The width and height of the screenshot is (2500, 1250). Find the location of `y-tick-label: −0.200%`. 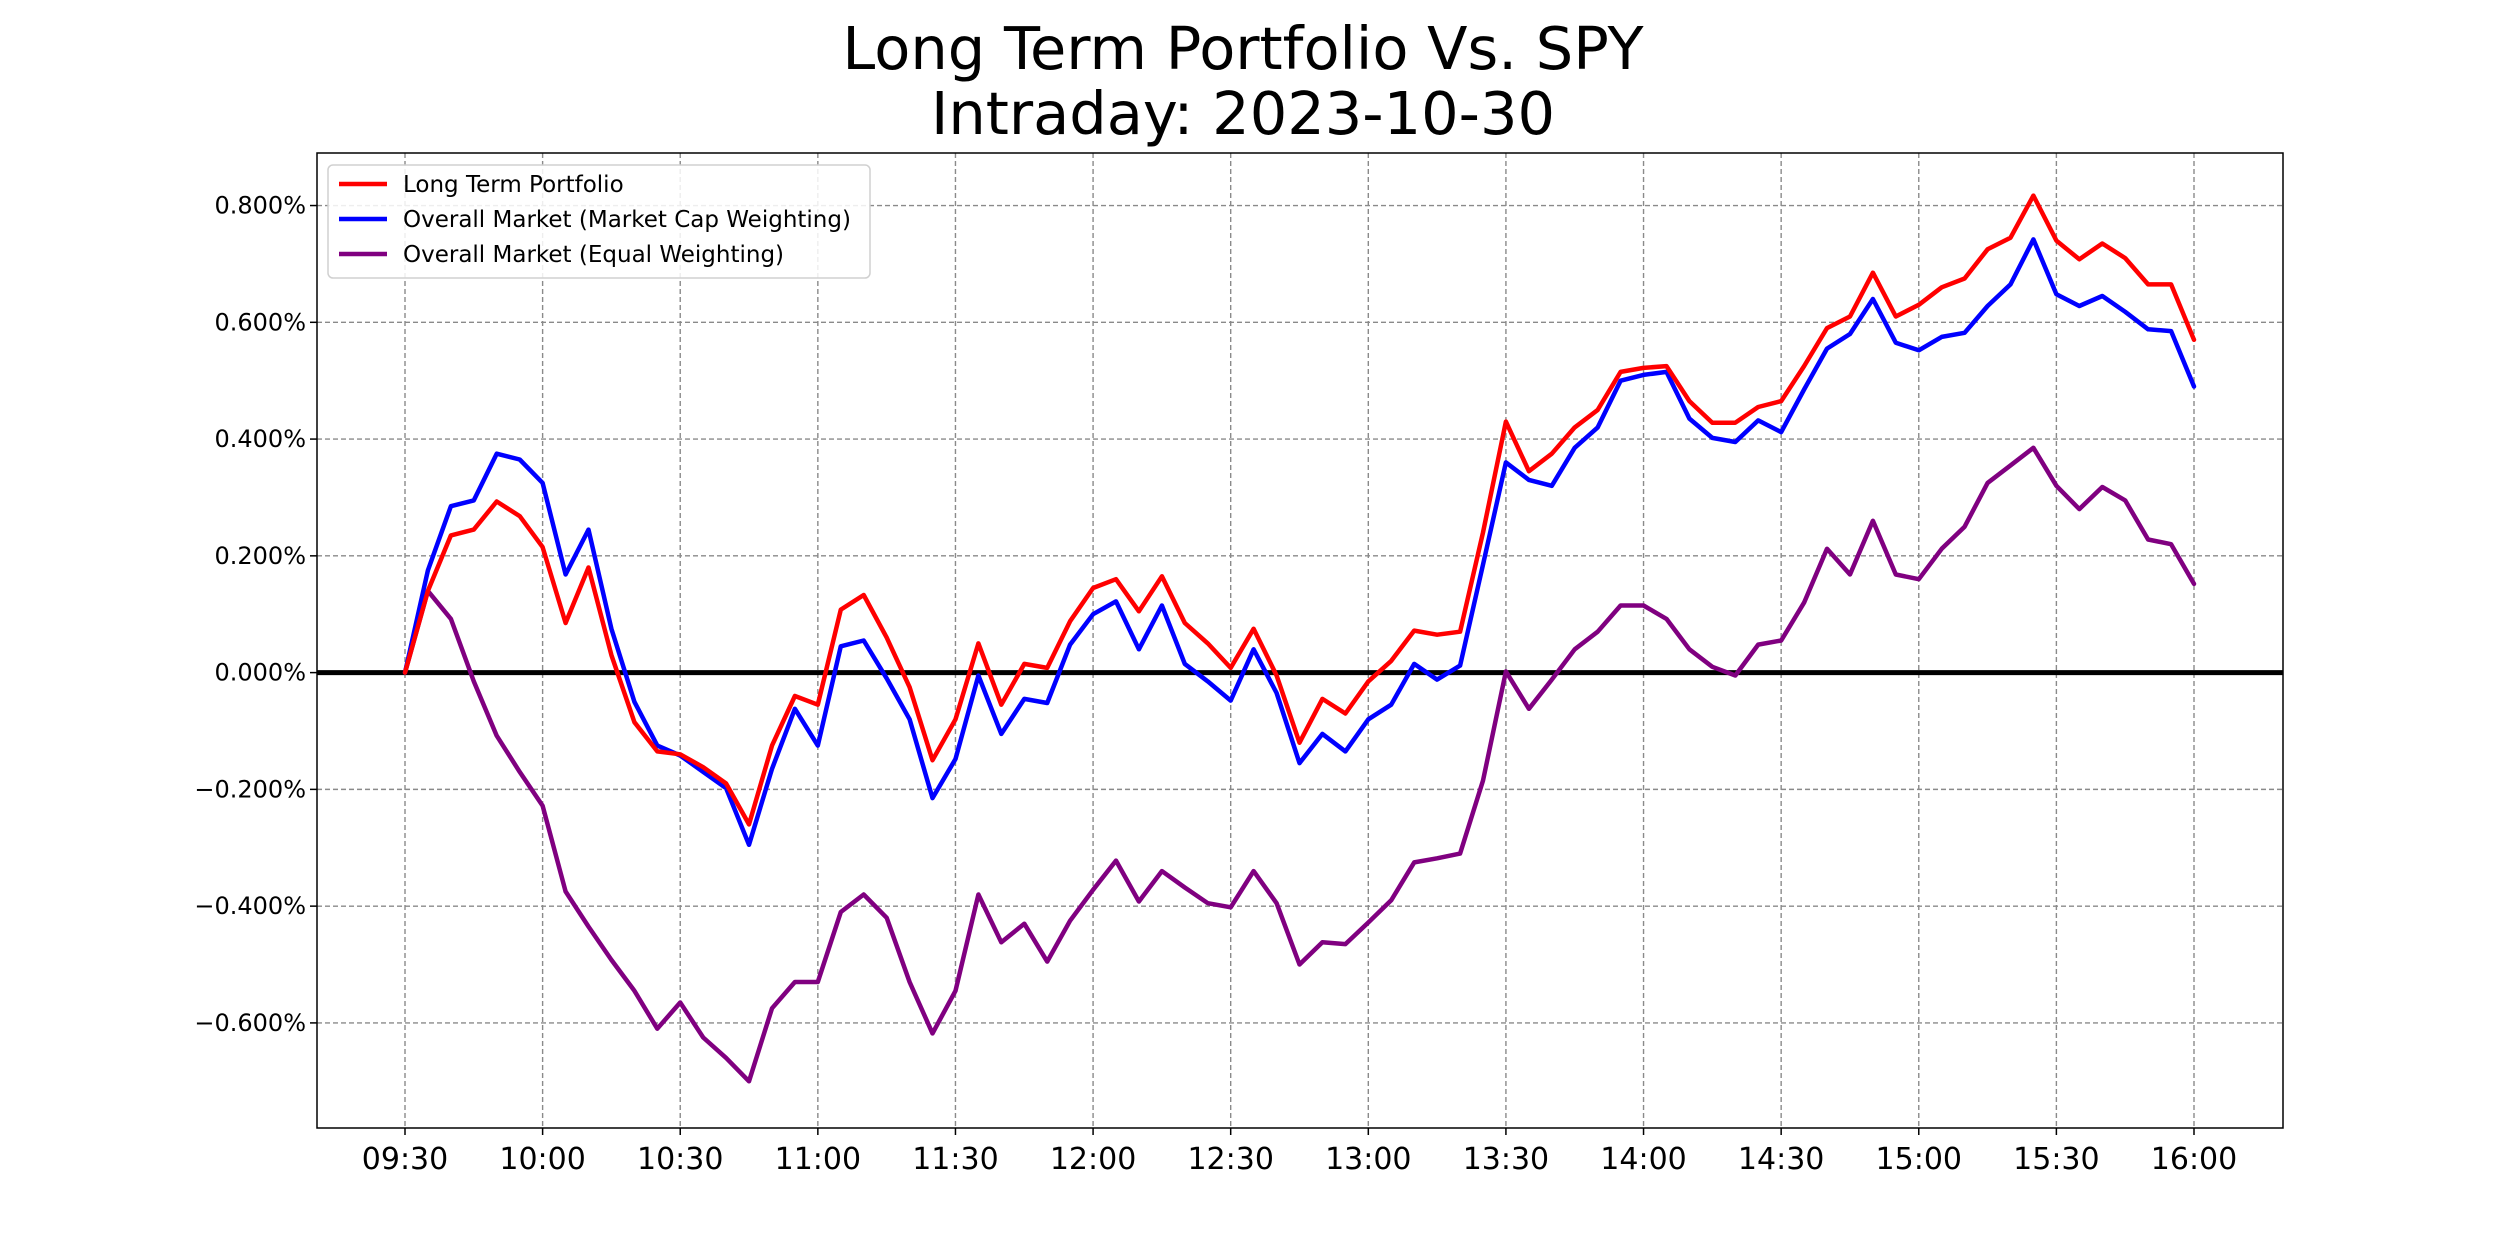

y-tick-label: −0.200% is located at coordinates (250, 789).